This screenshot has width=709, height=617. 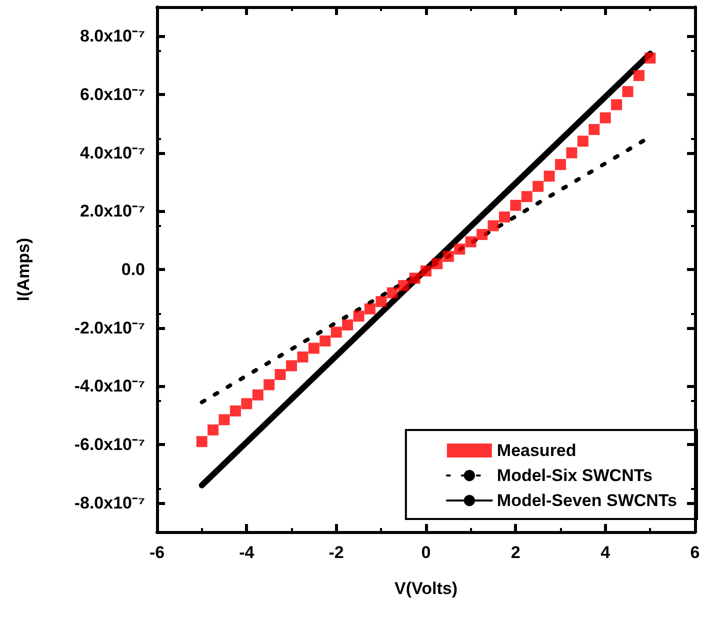 I want to click on y-tick-label: 2.0x10⁻⁷, so click(x=112, y=211).